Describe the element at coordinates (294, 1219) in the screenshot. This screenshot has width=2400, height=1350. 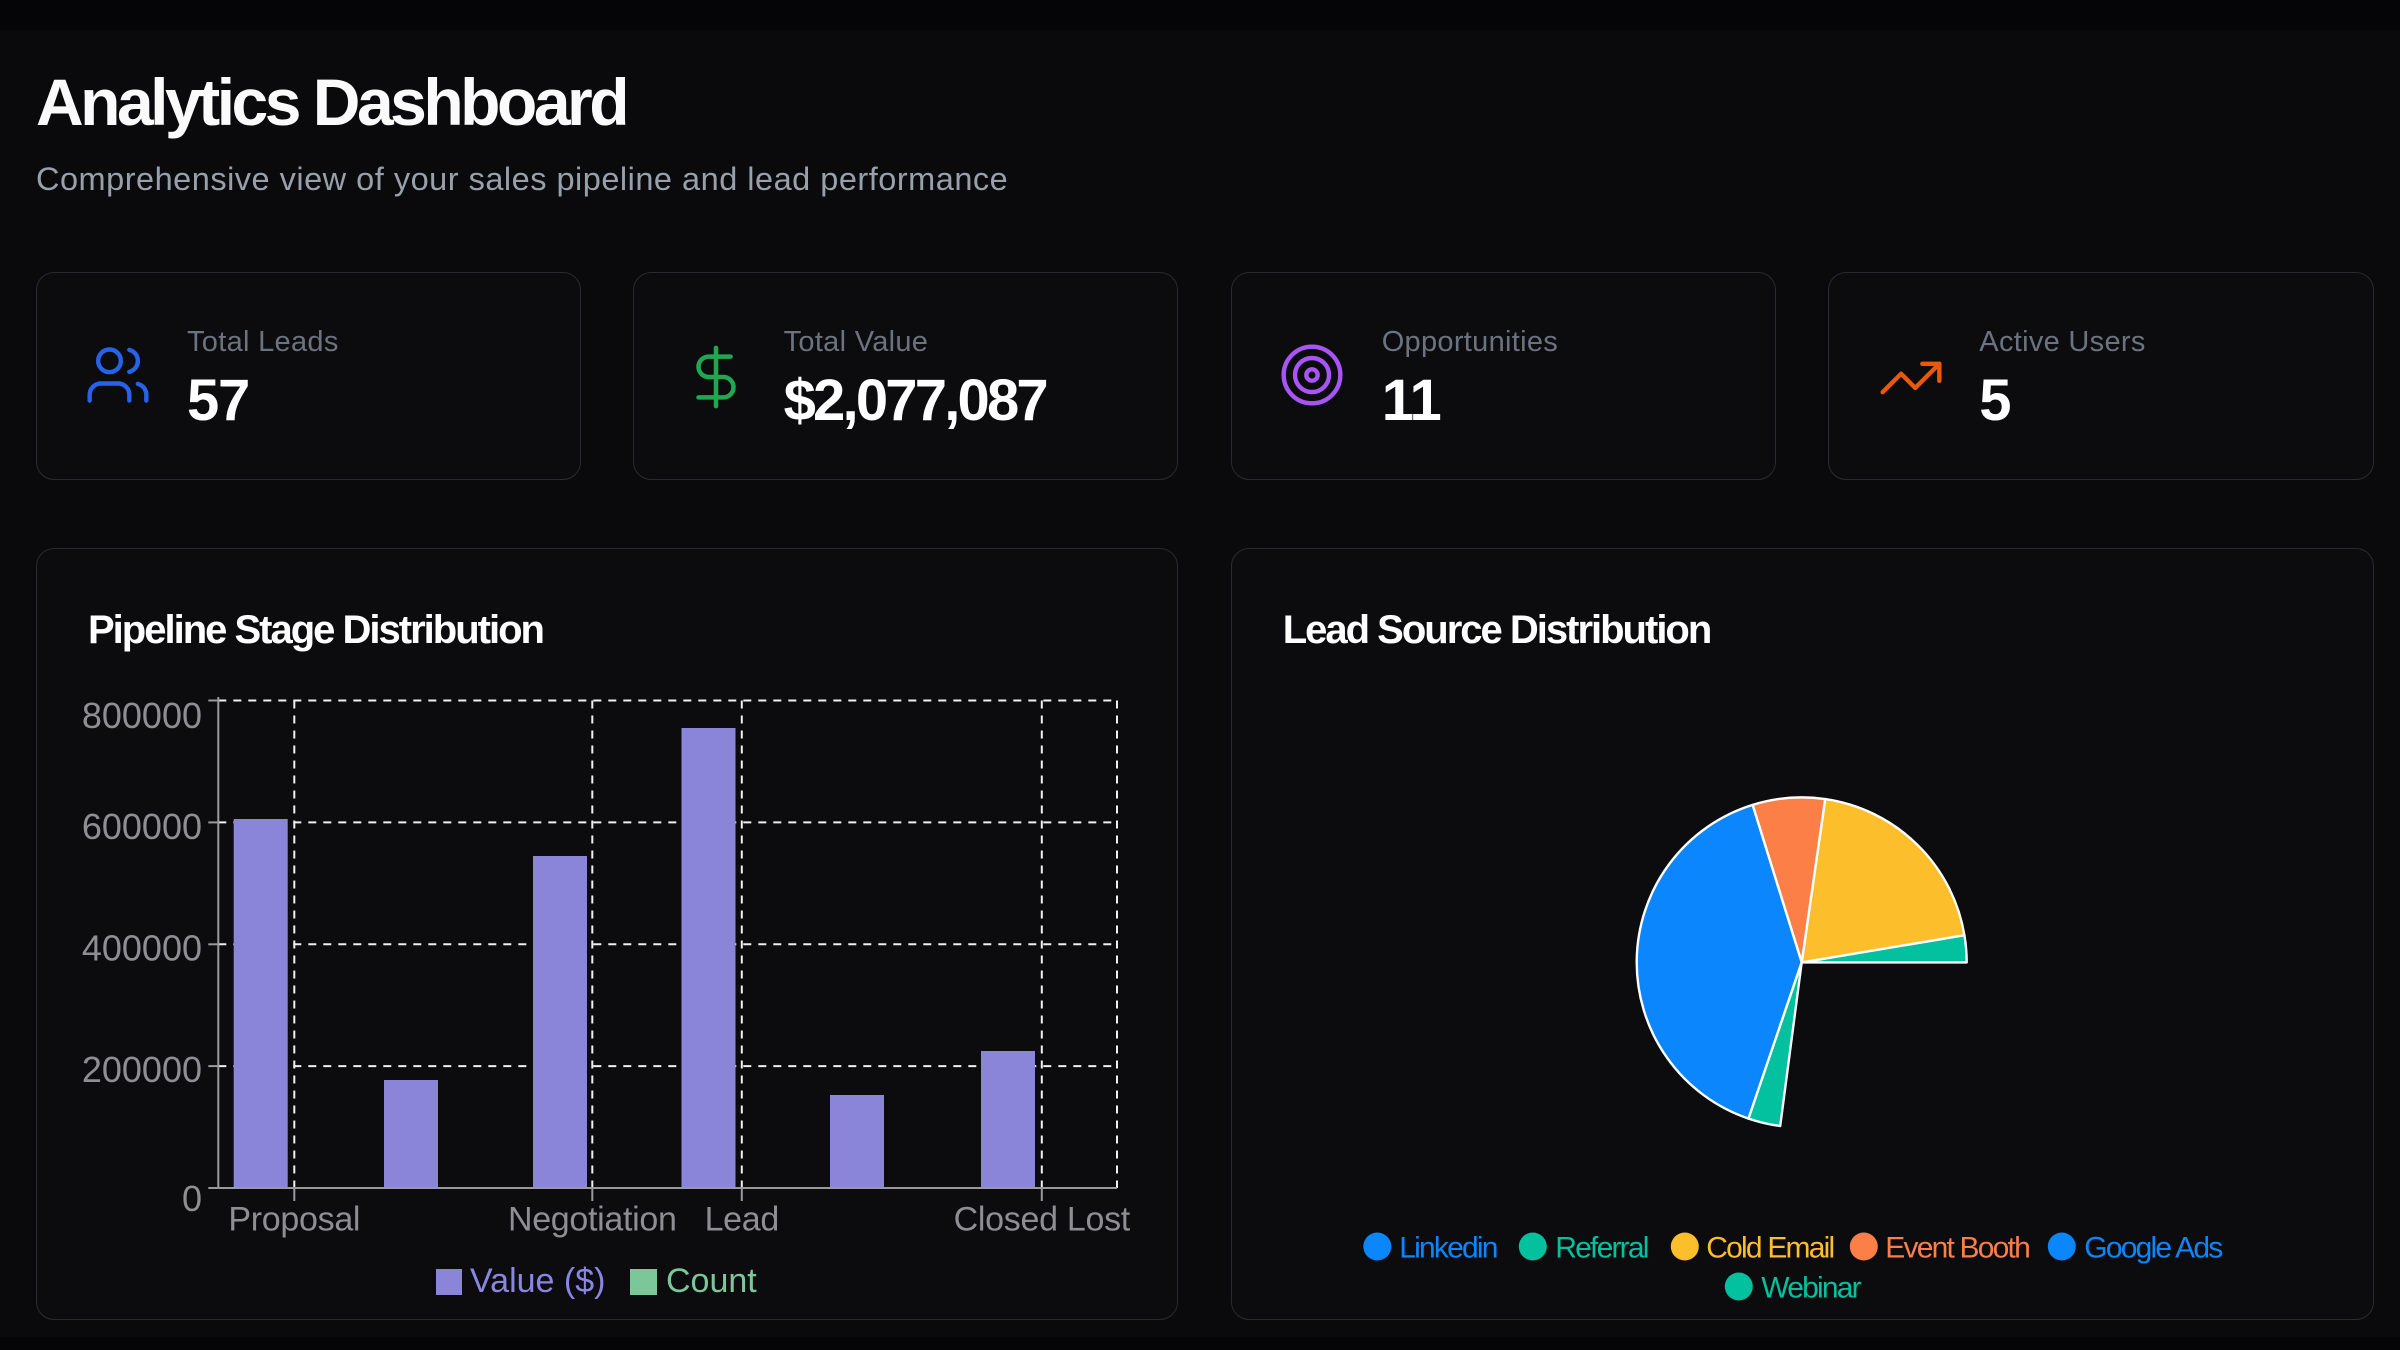
I see `svg-text: Proposal` at that location.